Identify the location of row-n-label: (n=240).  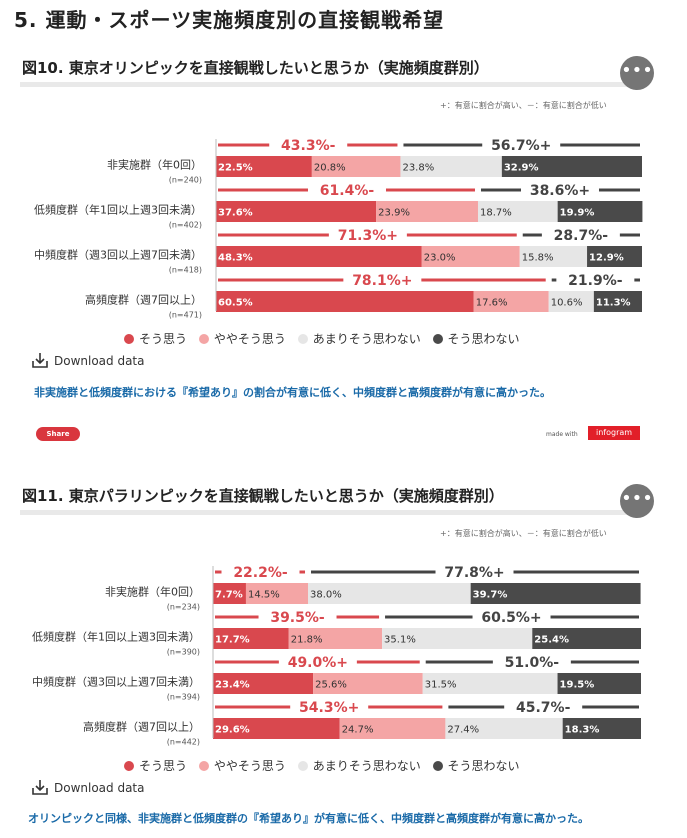
(185, 180).